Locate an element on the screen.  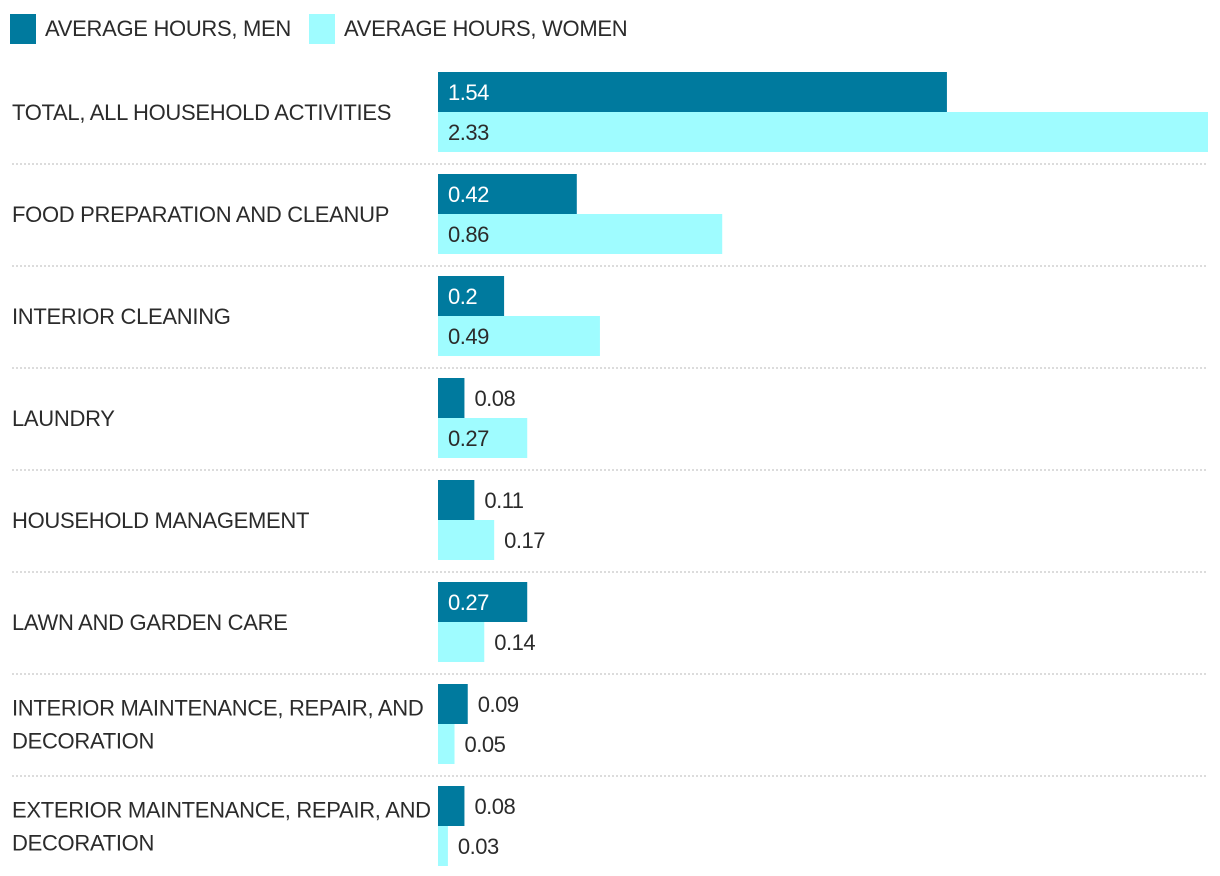
category-label: FOOD PREPARATION AND CLEANUP is located at coordinates (200, 214).